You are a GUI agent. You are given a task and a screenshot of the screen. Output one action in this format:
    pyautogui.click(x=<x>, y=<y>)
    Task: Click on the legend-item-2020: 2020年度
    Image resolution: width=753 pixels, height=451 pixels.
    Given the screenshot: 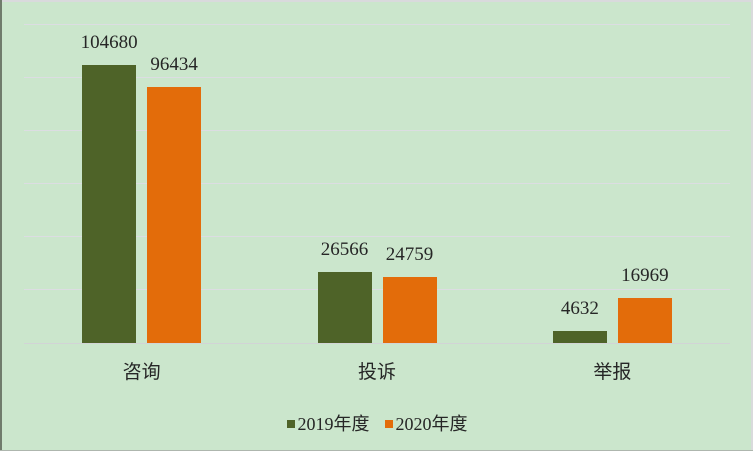 What is the action you would take?
    pyautogui.click(x=426, y=424)
    